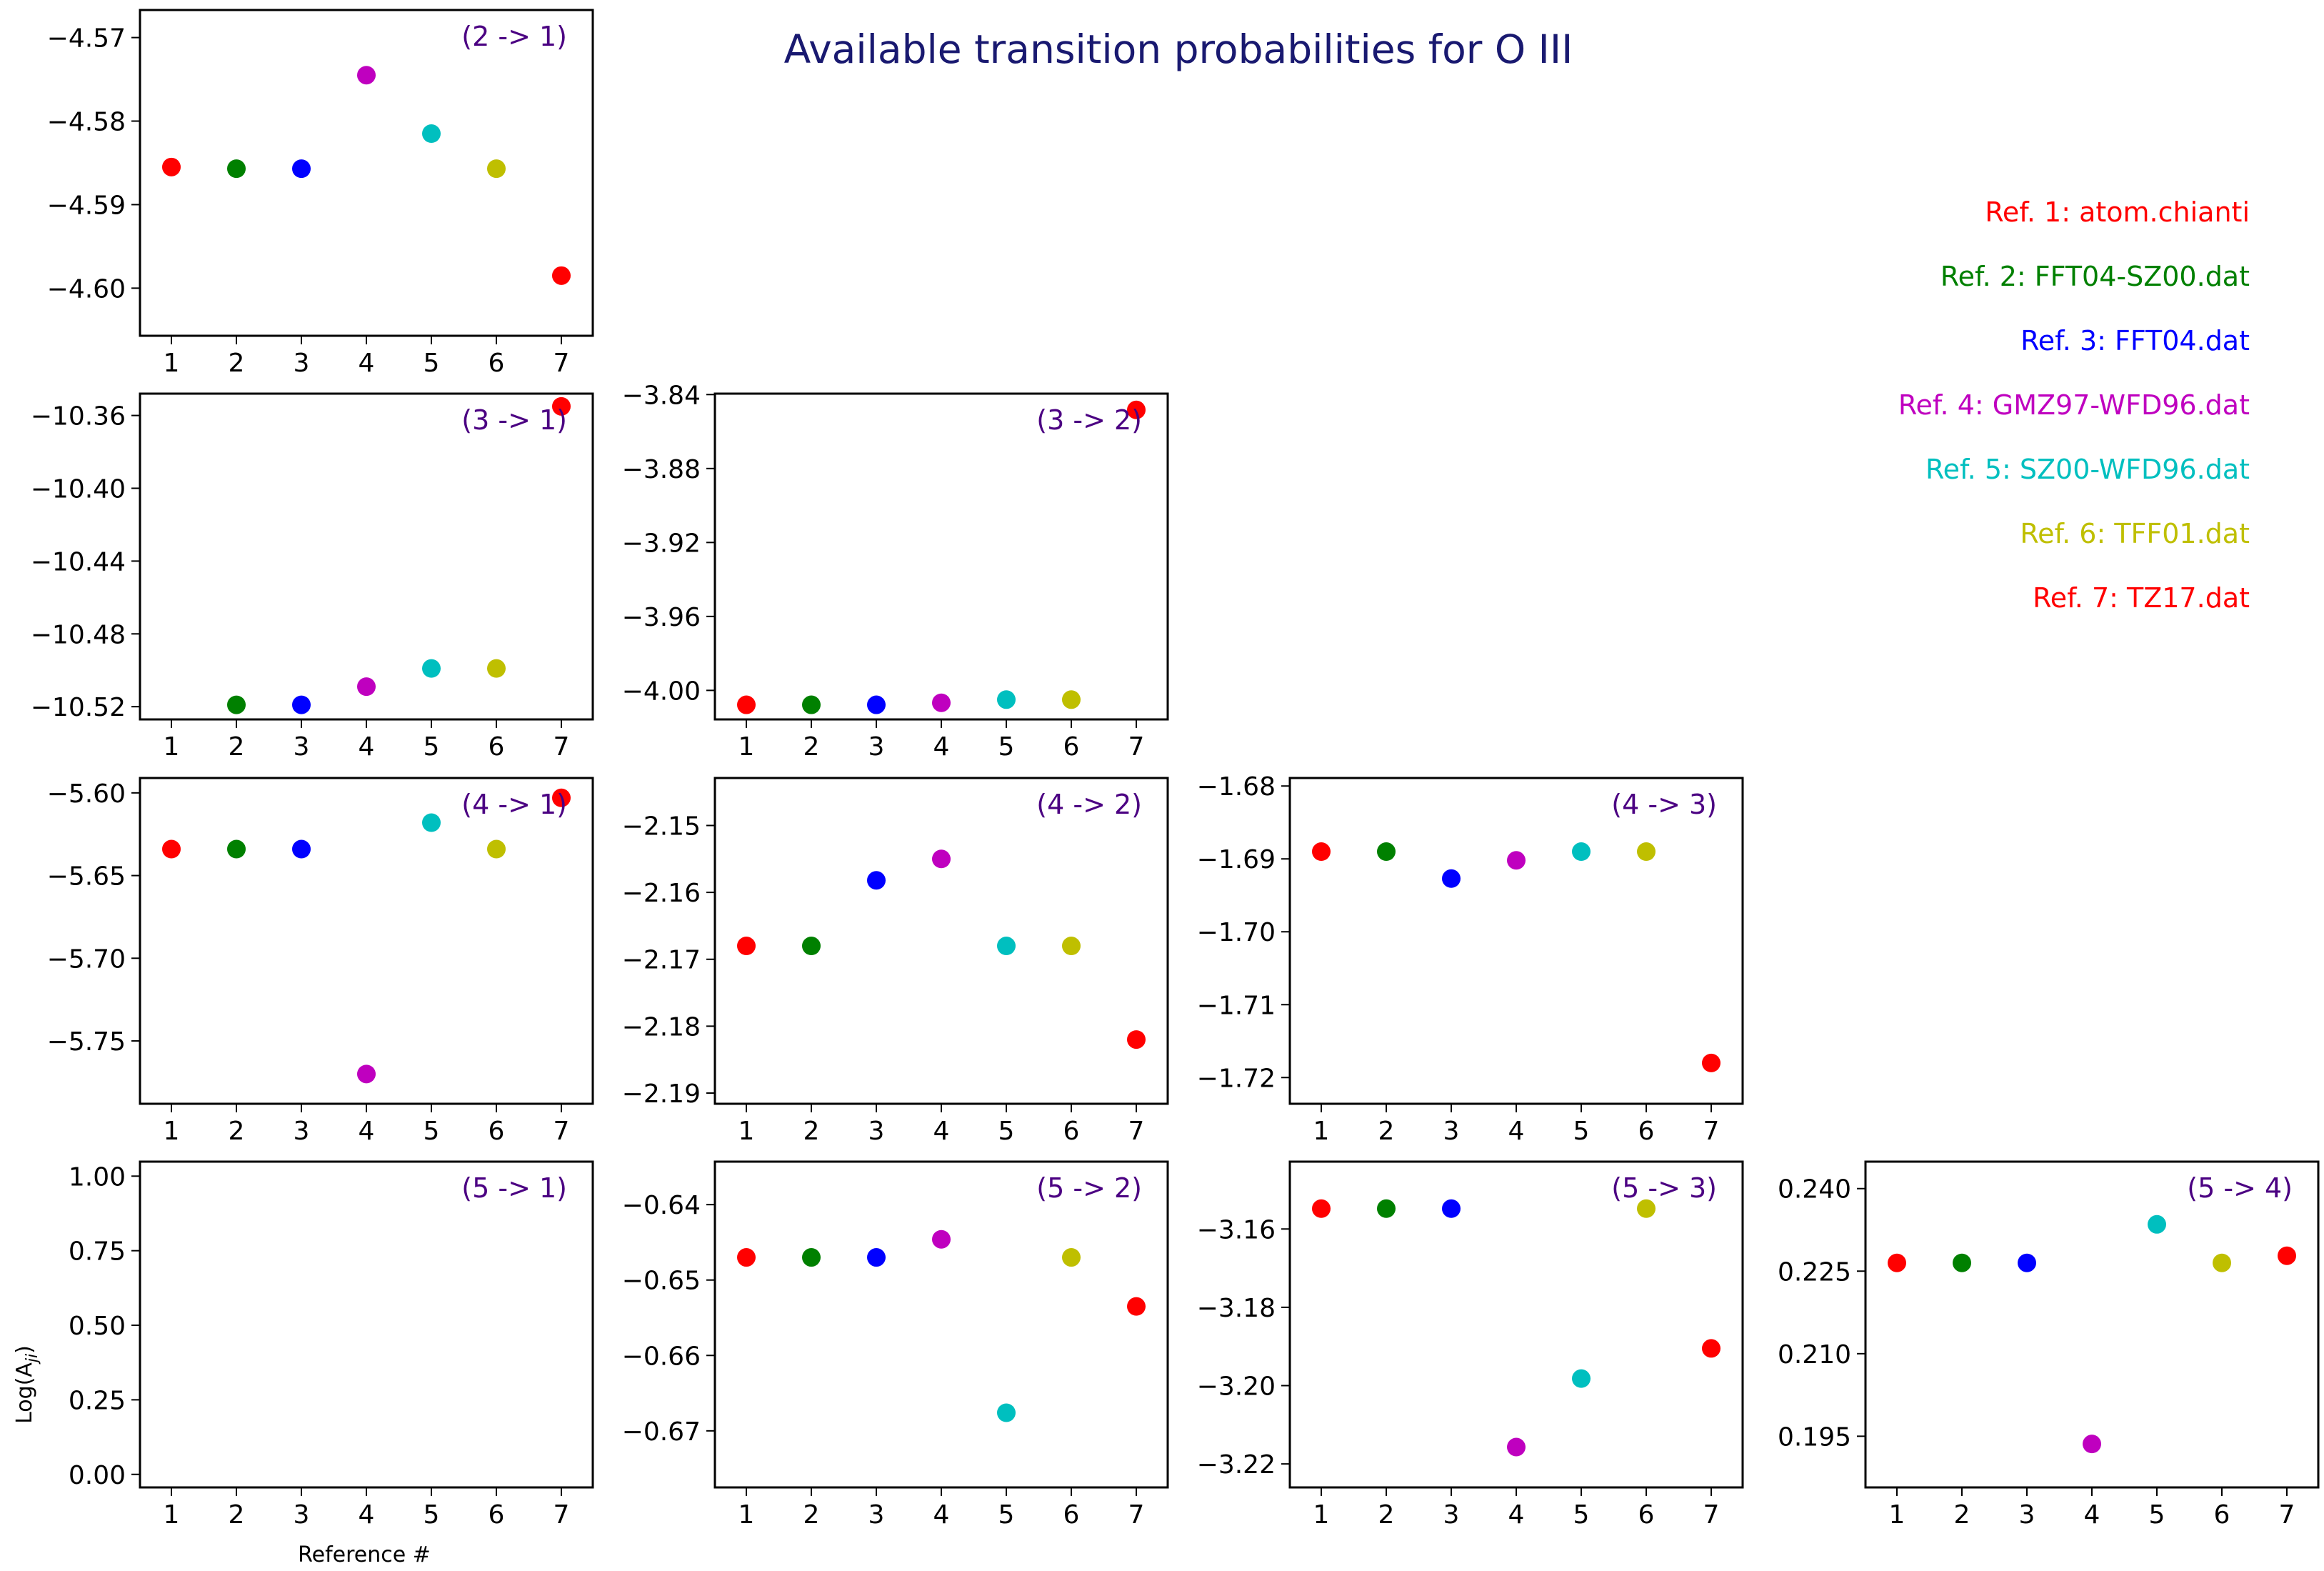 The height and width of the screenshot is (1571, 2324). Describe the element at coordinates (661, 893) in the screenshot. I see `y-tick-label: −2.16` at that location.